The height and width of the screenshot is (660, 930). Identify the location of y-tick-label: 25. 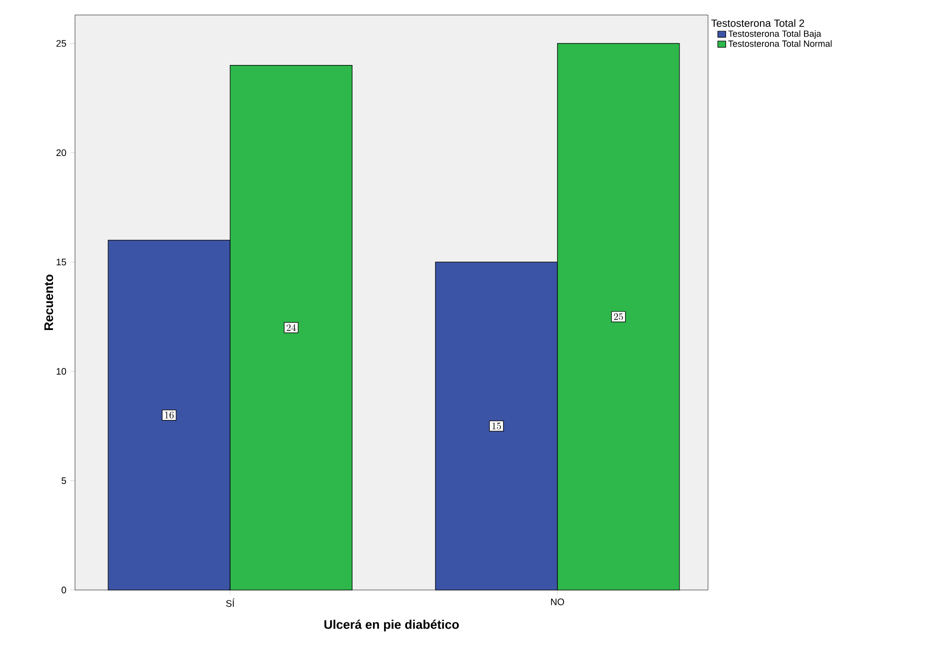
(61, 43).